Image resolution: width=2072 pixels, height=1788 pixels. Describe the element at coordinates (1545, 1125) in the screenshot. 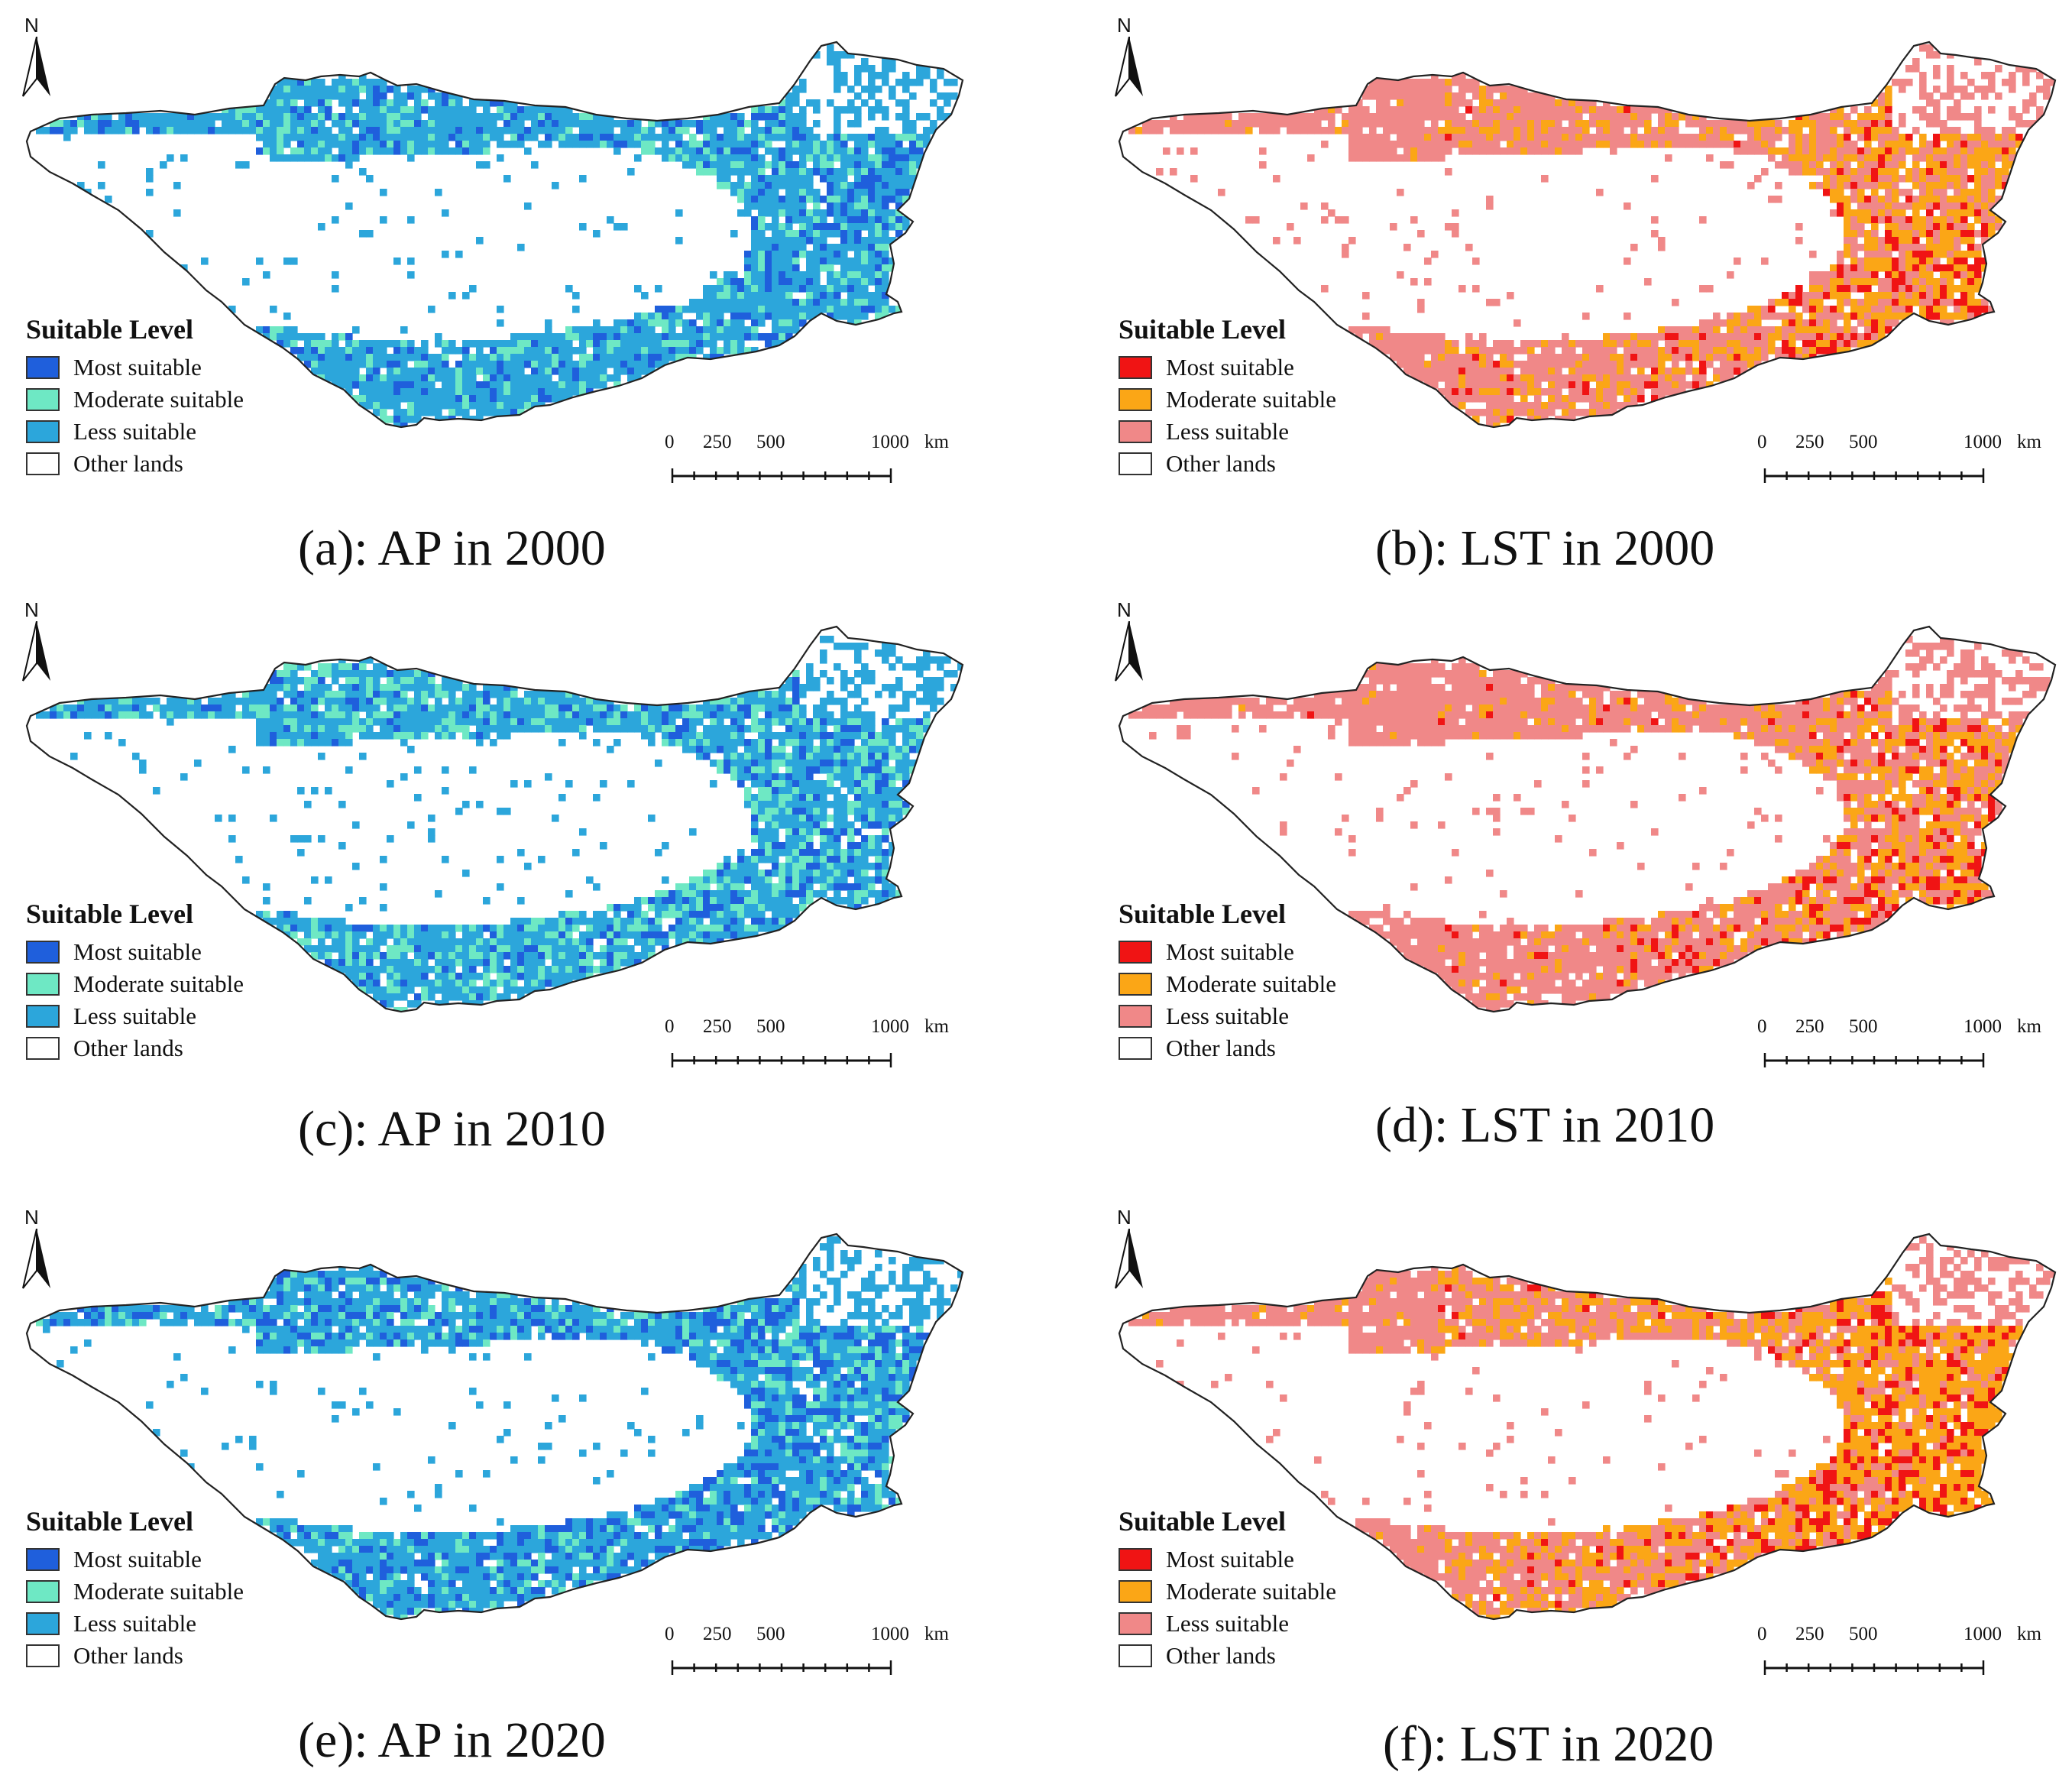

I see `panel-caption: (d): LST in 2010` at that location.